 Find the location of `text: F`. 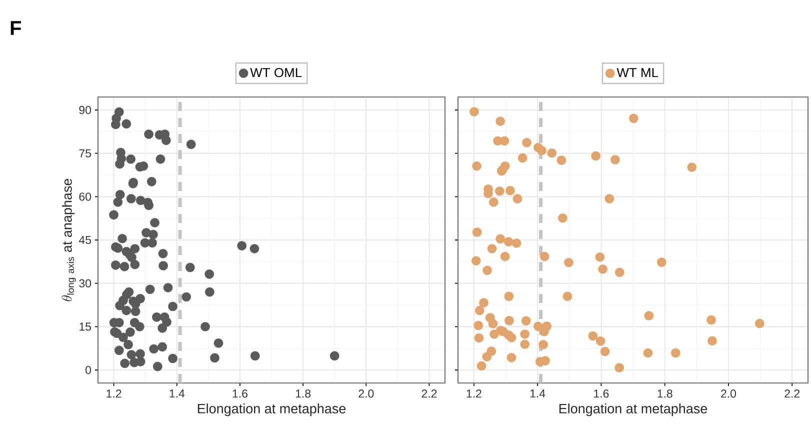

text: F is located at coordinates (16, 28).